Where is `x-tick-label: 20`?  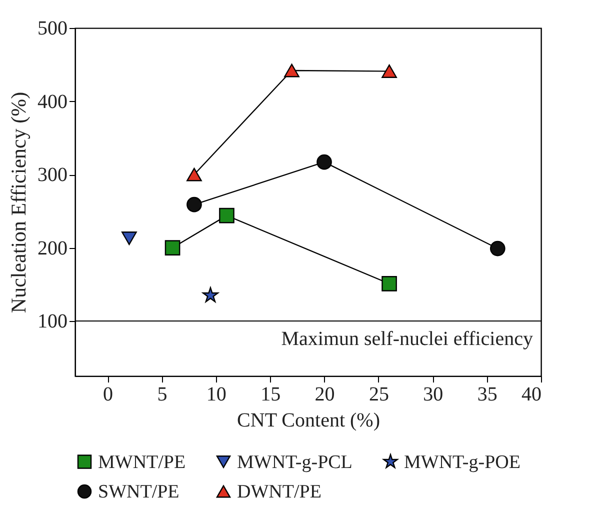 x-tick-label: 20 is located at coordinates (324, 395).